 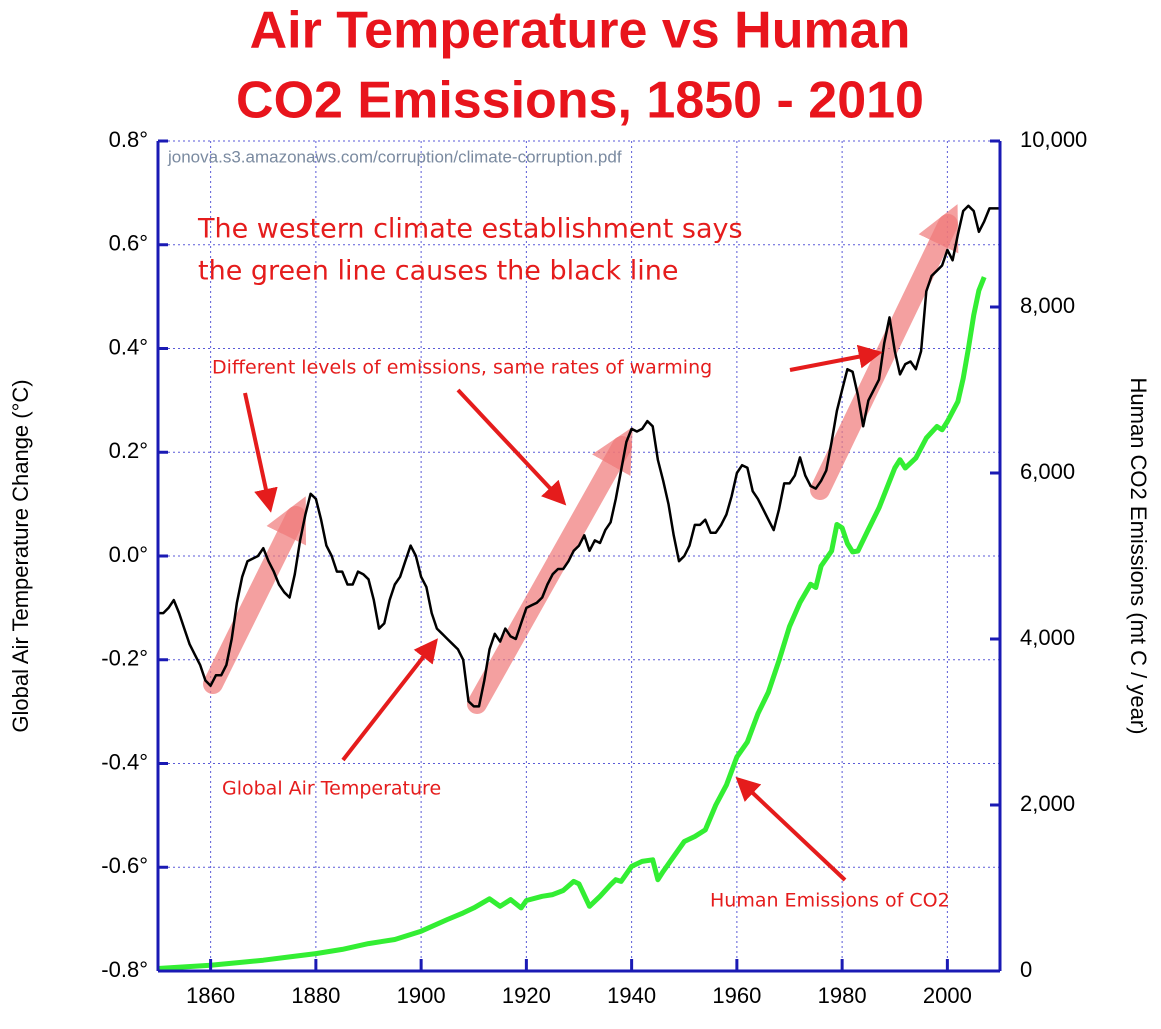 I want to click on y-tick-label: 0.8°, so click(x=128, y=139).